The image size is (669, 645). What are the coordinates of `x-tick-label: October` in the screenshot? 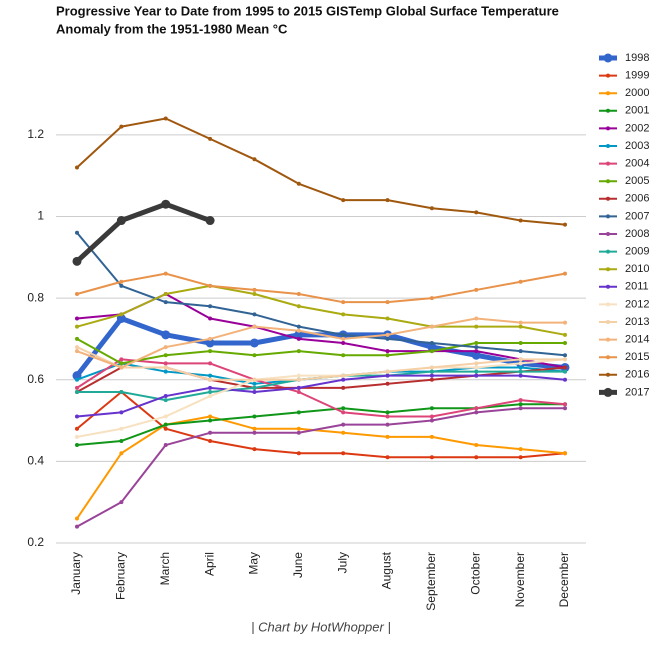 It's located at (475, 573).